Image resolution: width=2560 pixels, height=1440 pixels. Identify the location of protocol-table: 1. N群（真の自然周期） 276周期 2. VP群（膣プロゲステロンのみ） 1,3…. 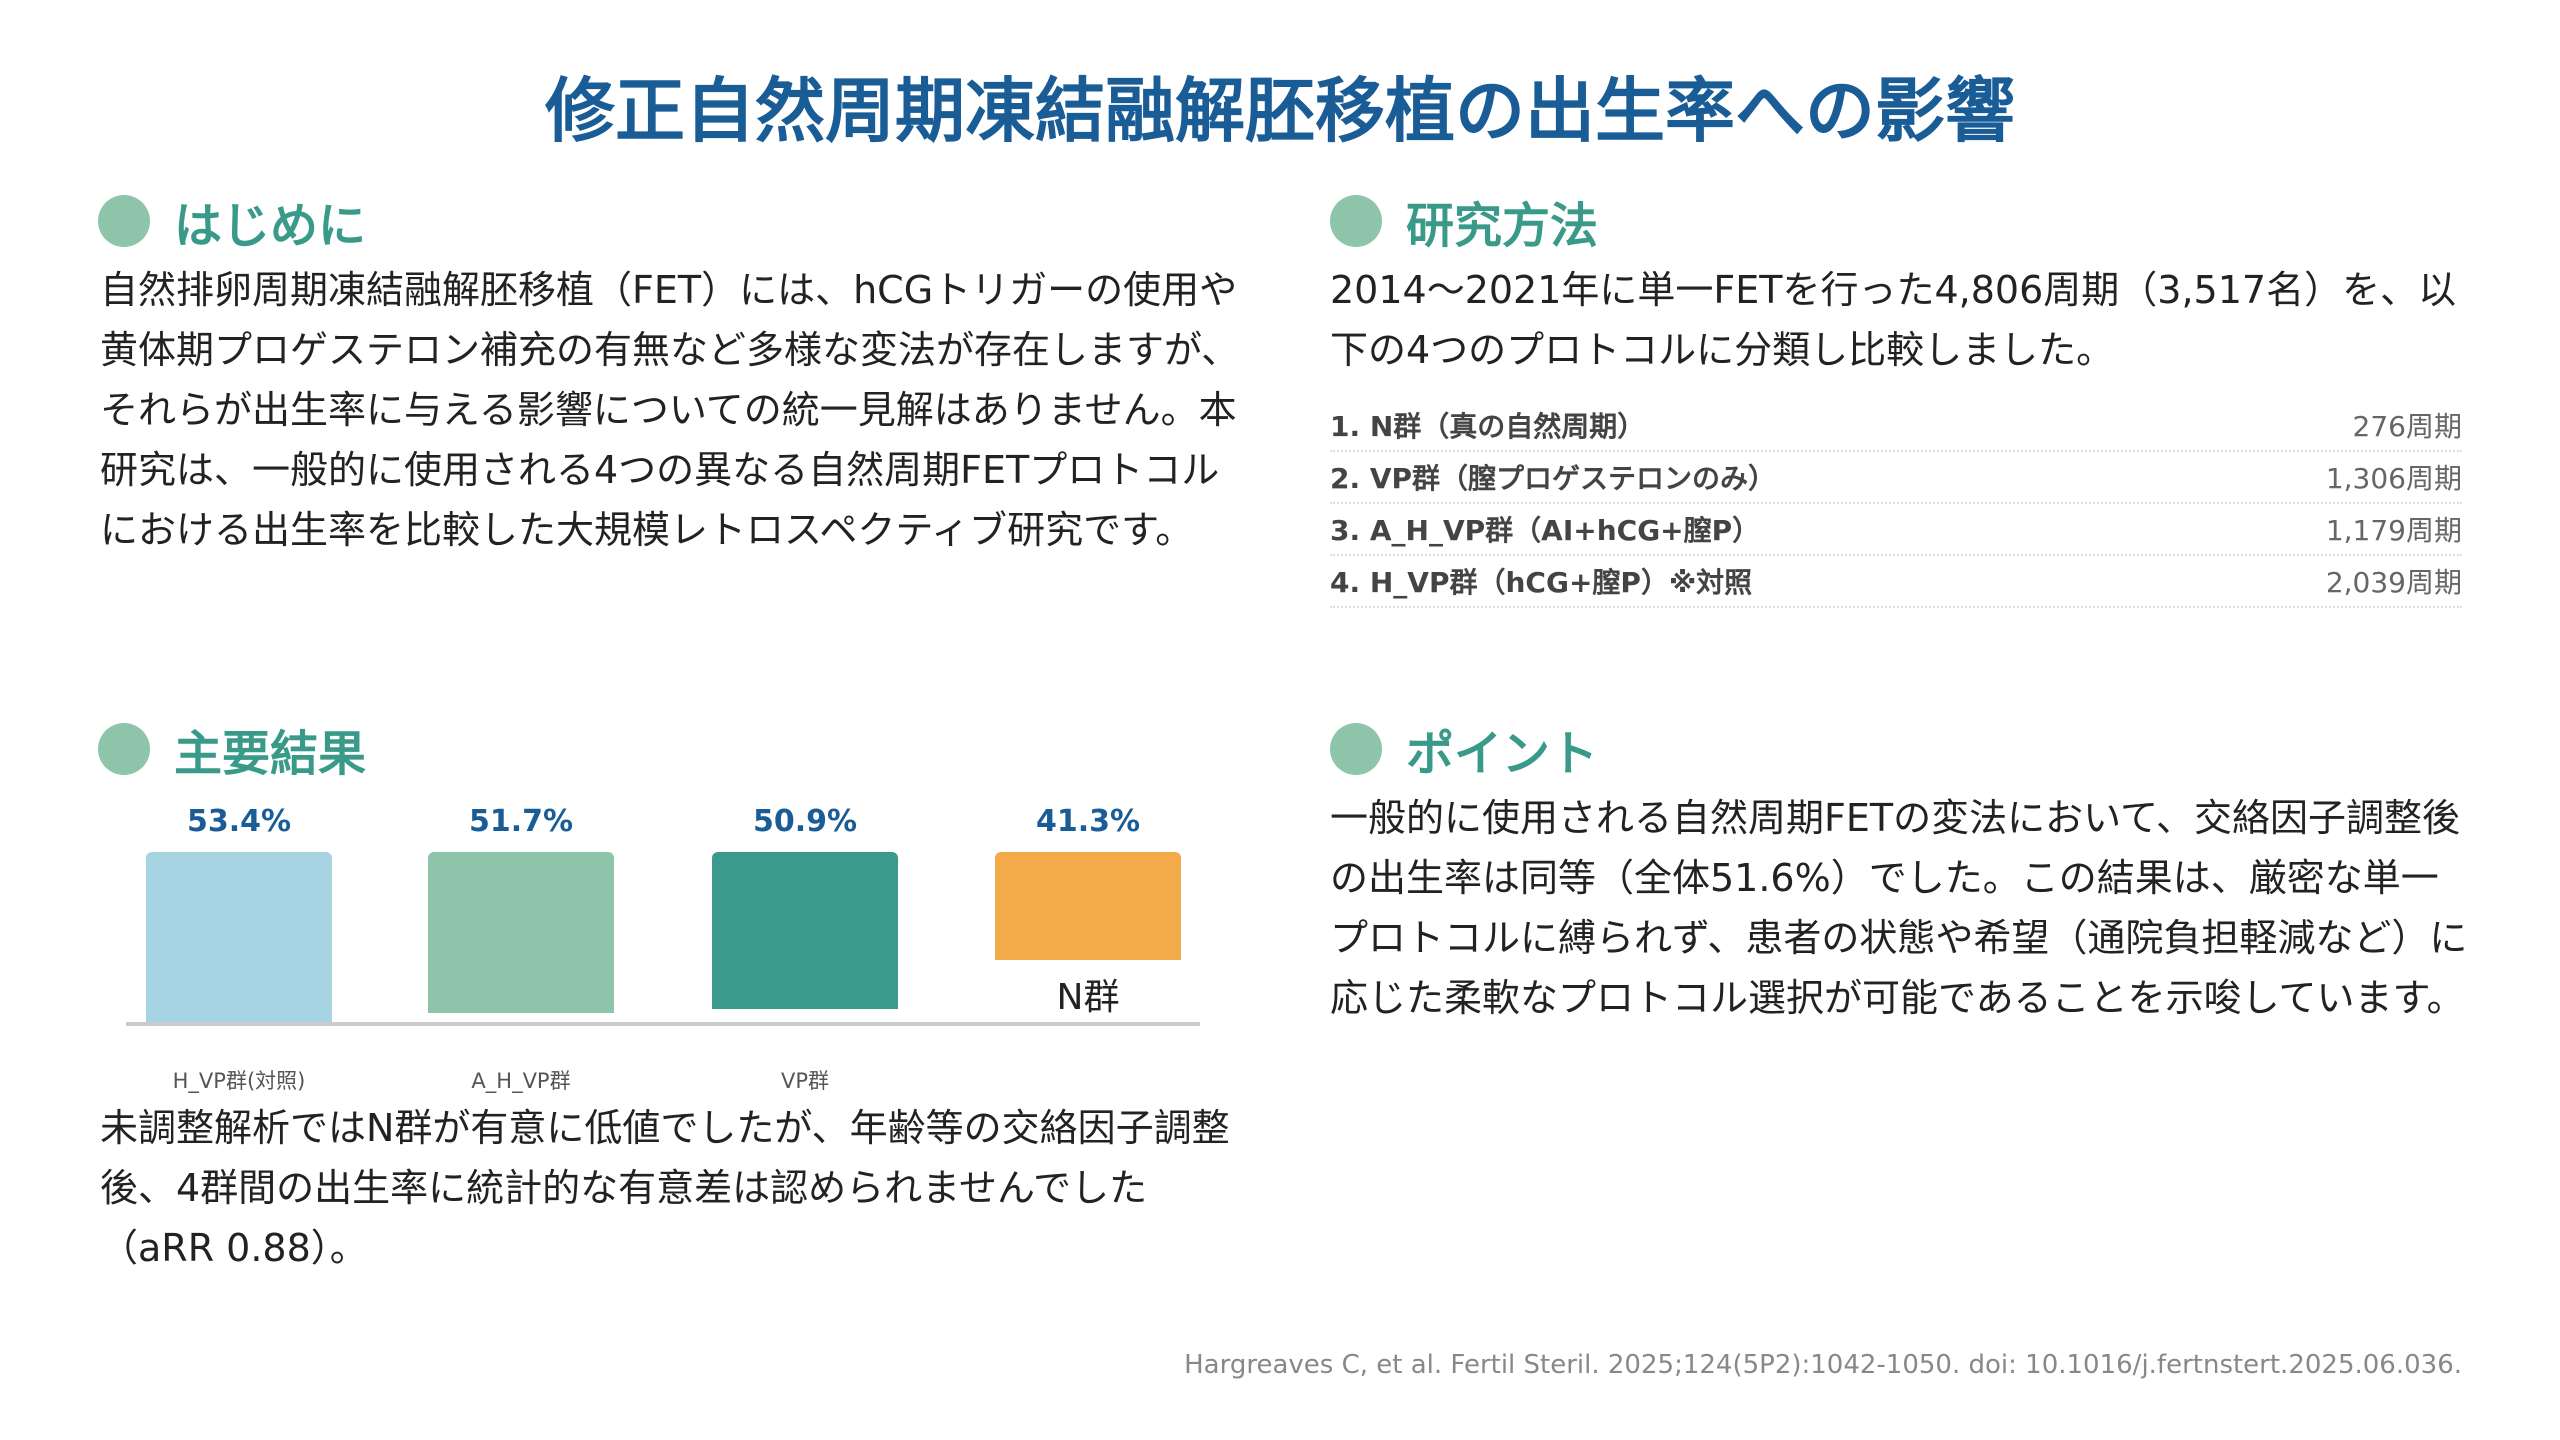
(1896, 504).